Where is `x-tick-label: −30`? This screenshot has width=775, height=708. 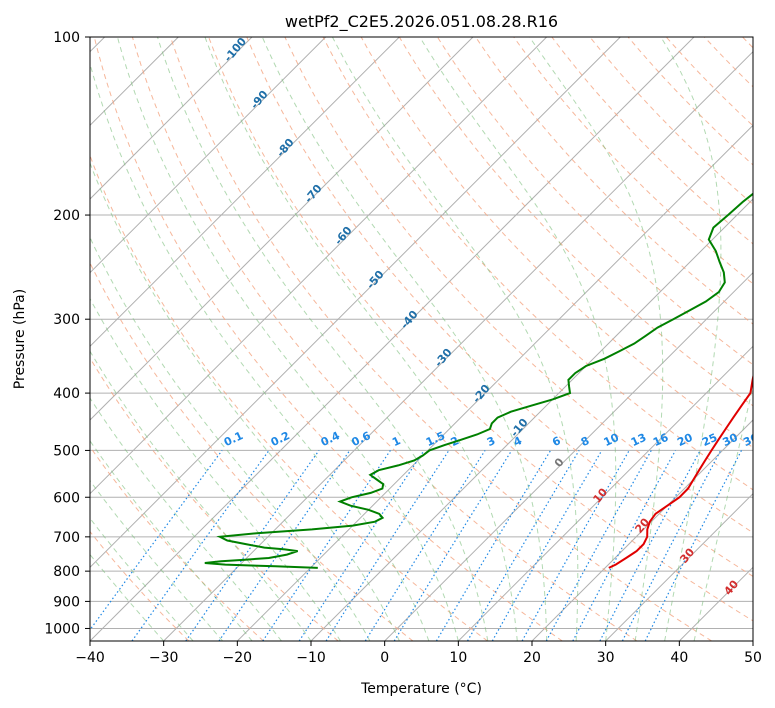
x-tick-label: −30 is located at coordinates (164, 658).